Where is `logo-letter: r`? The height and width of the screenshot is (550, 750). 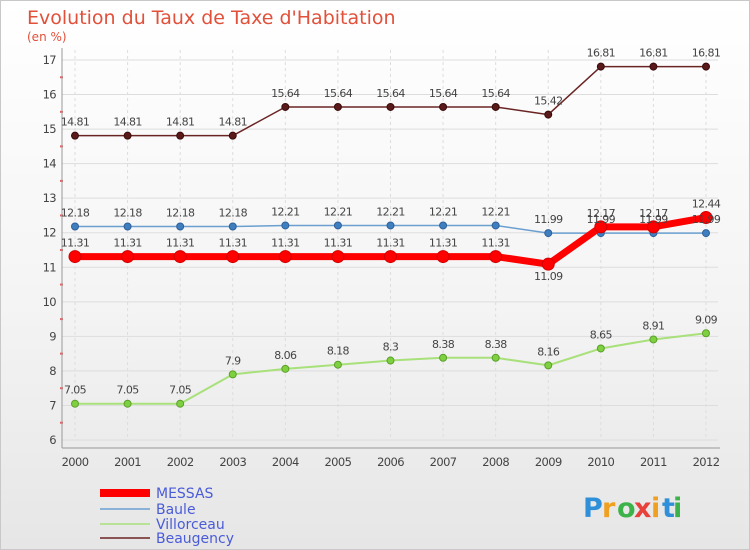
logo-letter: r is located at coordinates (609, 508).